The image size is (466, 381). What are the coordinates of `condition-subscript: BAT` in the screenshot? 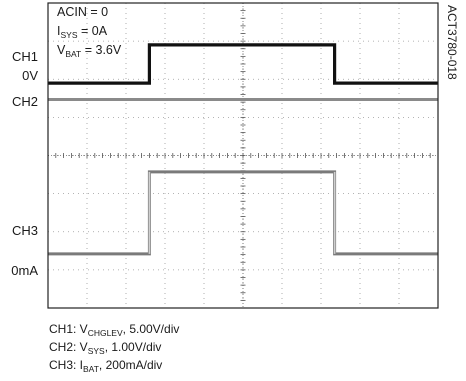 It's located at (73, 54).